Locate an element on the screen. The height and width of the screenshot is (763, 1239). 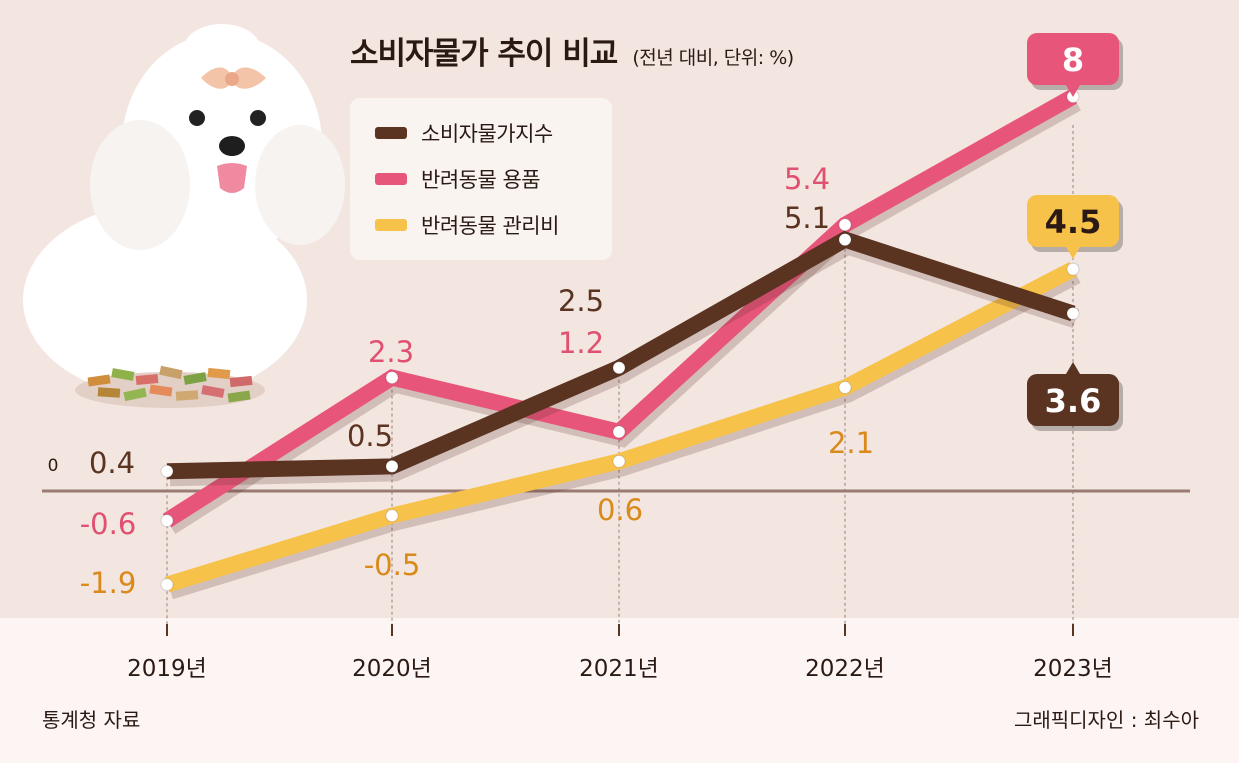
callout-box-pet-care is located at coordinates (1073, 221).